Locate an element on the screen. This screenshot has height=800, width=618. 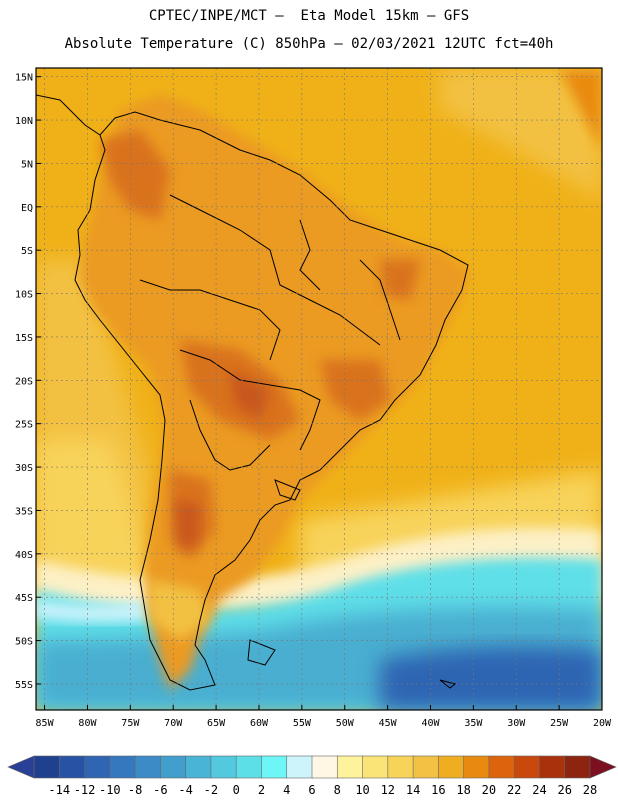
lat-label: 45S is located at coordinates (24, 598).